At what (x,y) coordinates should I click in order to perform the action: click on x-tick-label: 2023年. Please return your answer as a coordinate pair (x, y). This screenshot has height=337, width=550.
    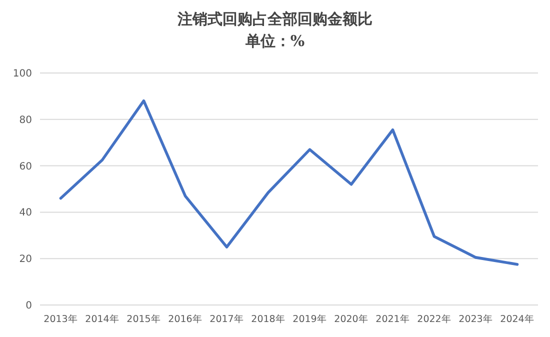
    Looking at the image, I should click on (475, 319).